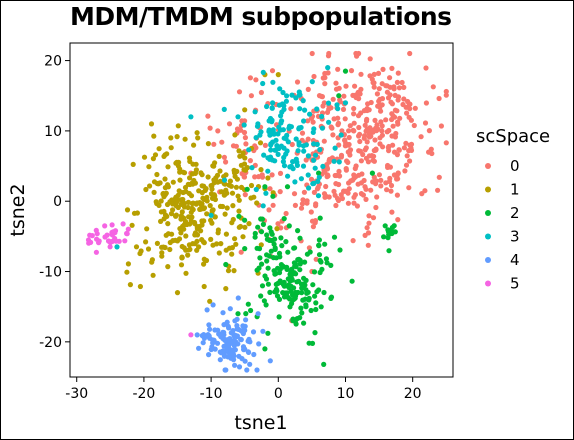 The image size is (574, 440). I want to click on x-tick-label: -10, so click(211, 394).